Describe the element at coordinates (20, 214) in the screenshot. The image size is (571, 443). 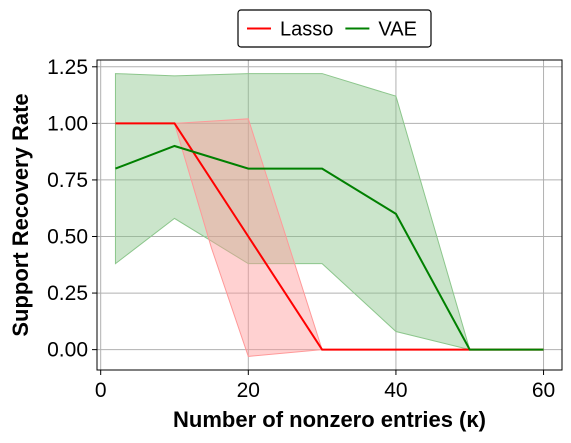
I see `y-axis-title: Support Recovery Rate` at that location.